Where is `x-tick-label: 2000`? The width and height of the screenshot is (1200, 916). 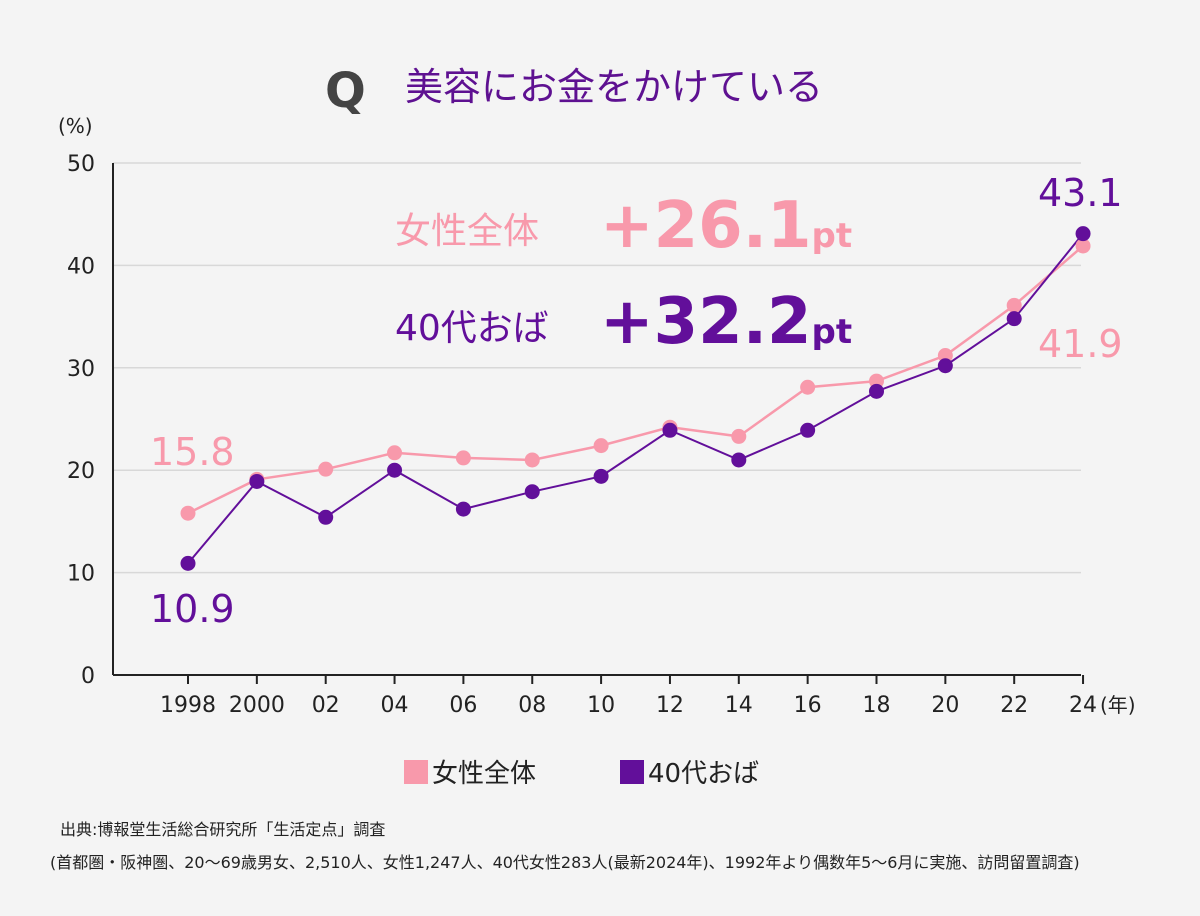
x-tick-label: 2000 is located at coordinates (257, 705).